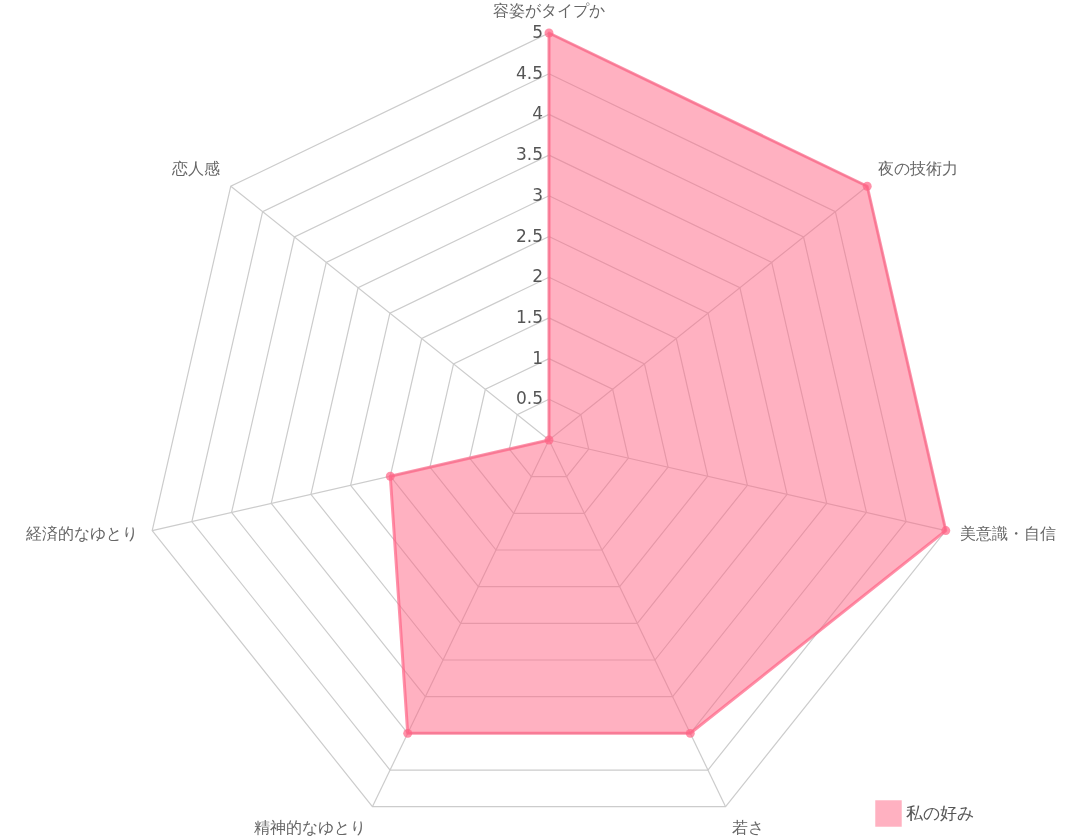 Image resolution: width=1080 pixels, height=838 pixels. Describe the element at coordinates (310, 827) in the screenshot. I see `spoke-label: 精神的なゆとり` at that location.